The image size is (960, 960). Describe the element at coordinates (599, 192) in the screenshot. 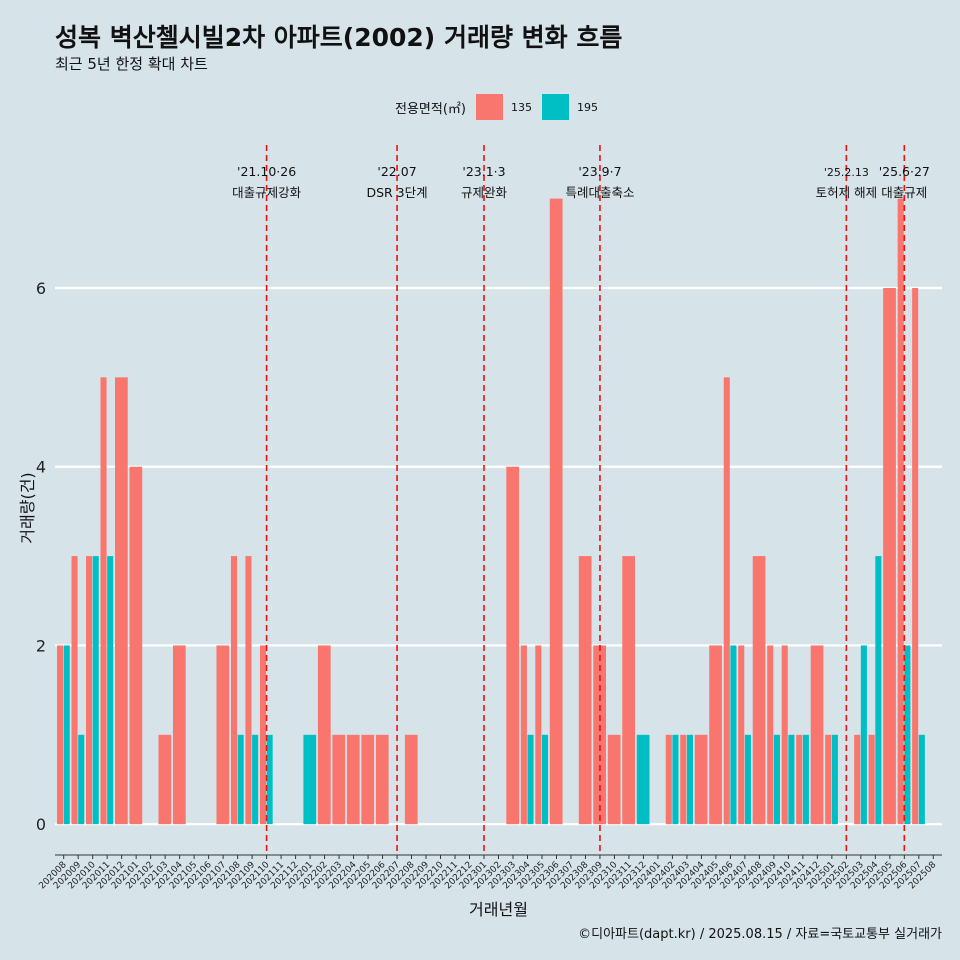

I see `event-desc-label: 특례대출축소` at that location.